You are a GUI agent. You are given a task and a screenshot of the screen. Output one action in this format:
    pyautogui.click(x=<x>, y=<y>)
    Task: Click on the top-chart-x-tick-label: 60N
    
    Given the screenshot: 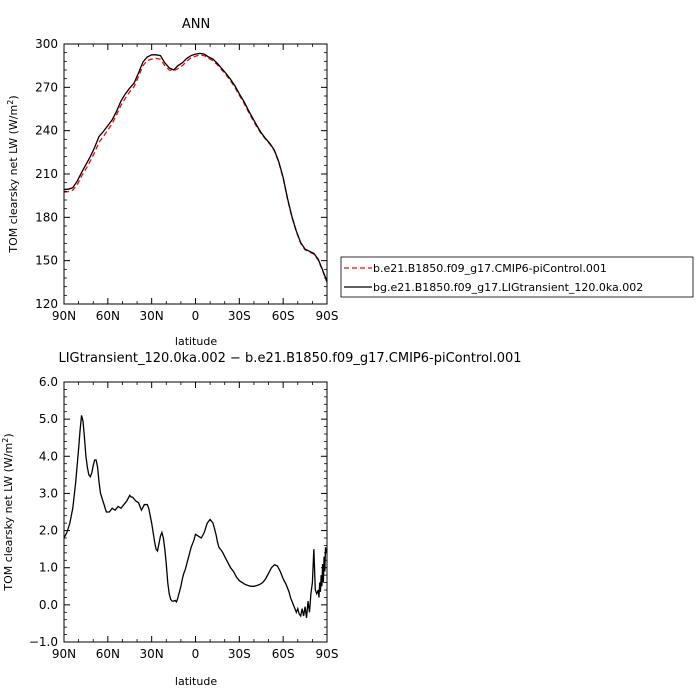 What is the action you would take?
    pyautogui.click(x=108, y=316)
    